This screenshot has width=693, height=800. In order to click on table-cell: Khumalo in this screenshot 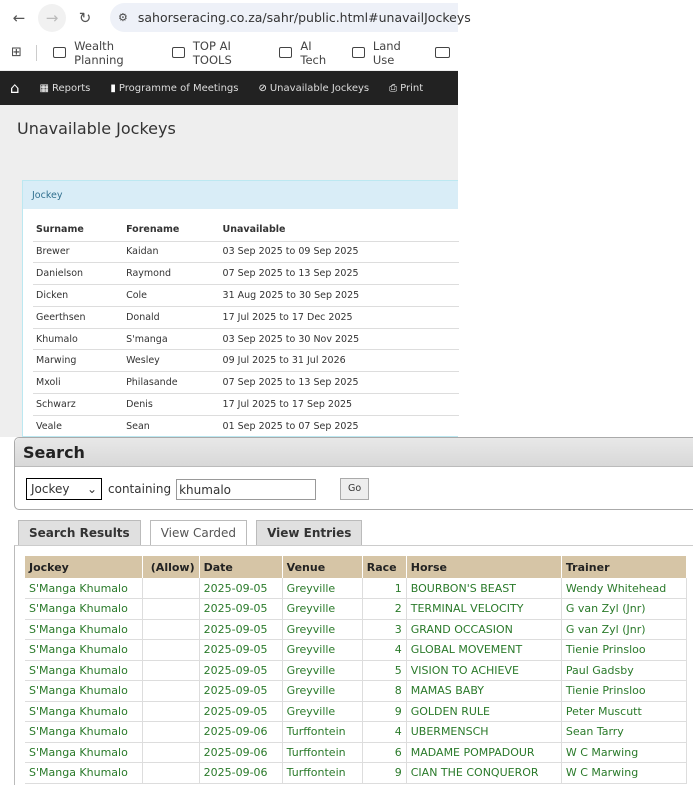, I will do `click(78, 339)`.